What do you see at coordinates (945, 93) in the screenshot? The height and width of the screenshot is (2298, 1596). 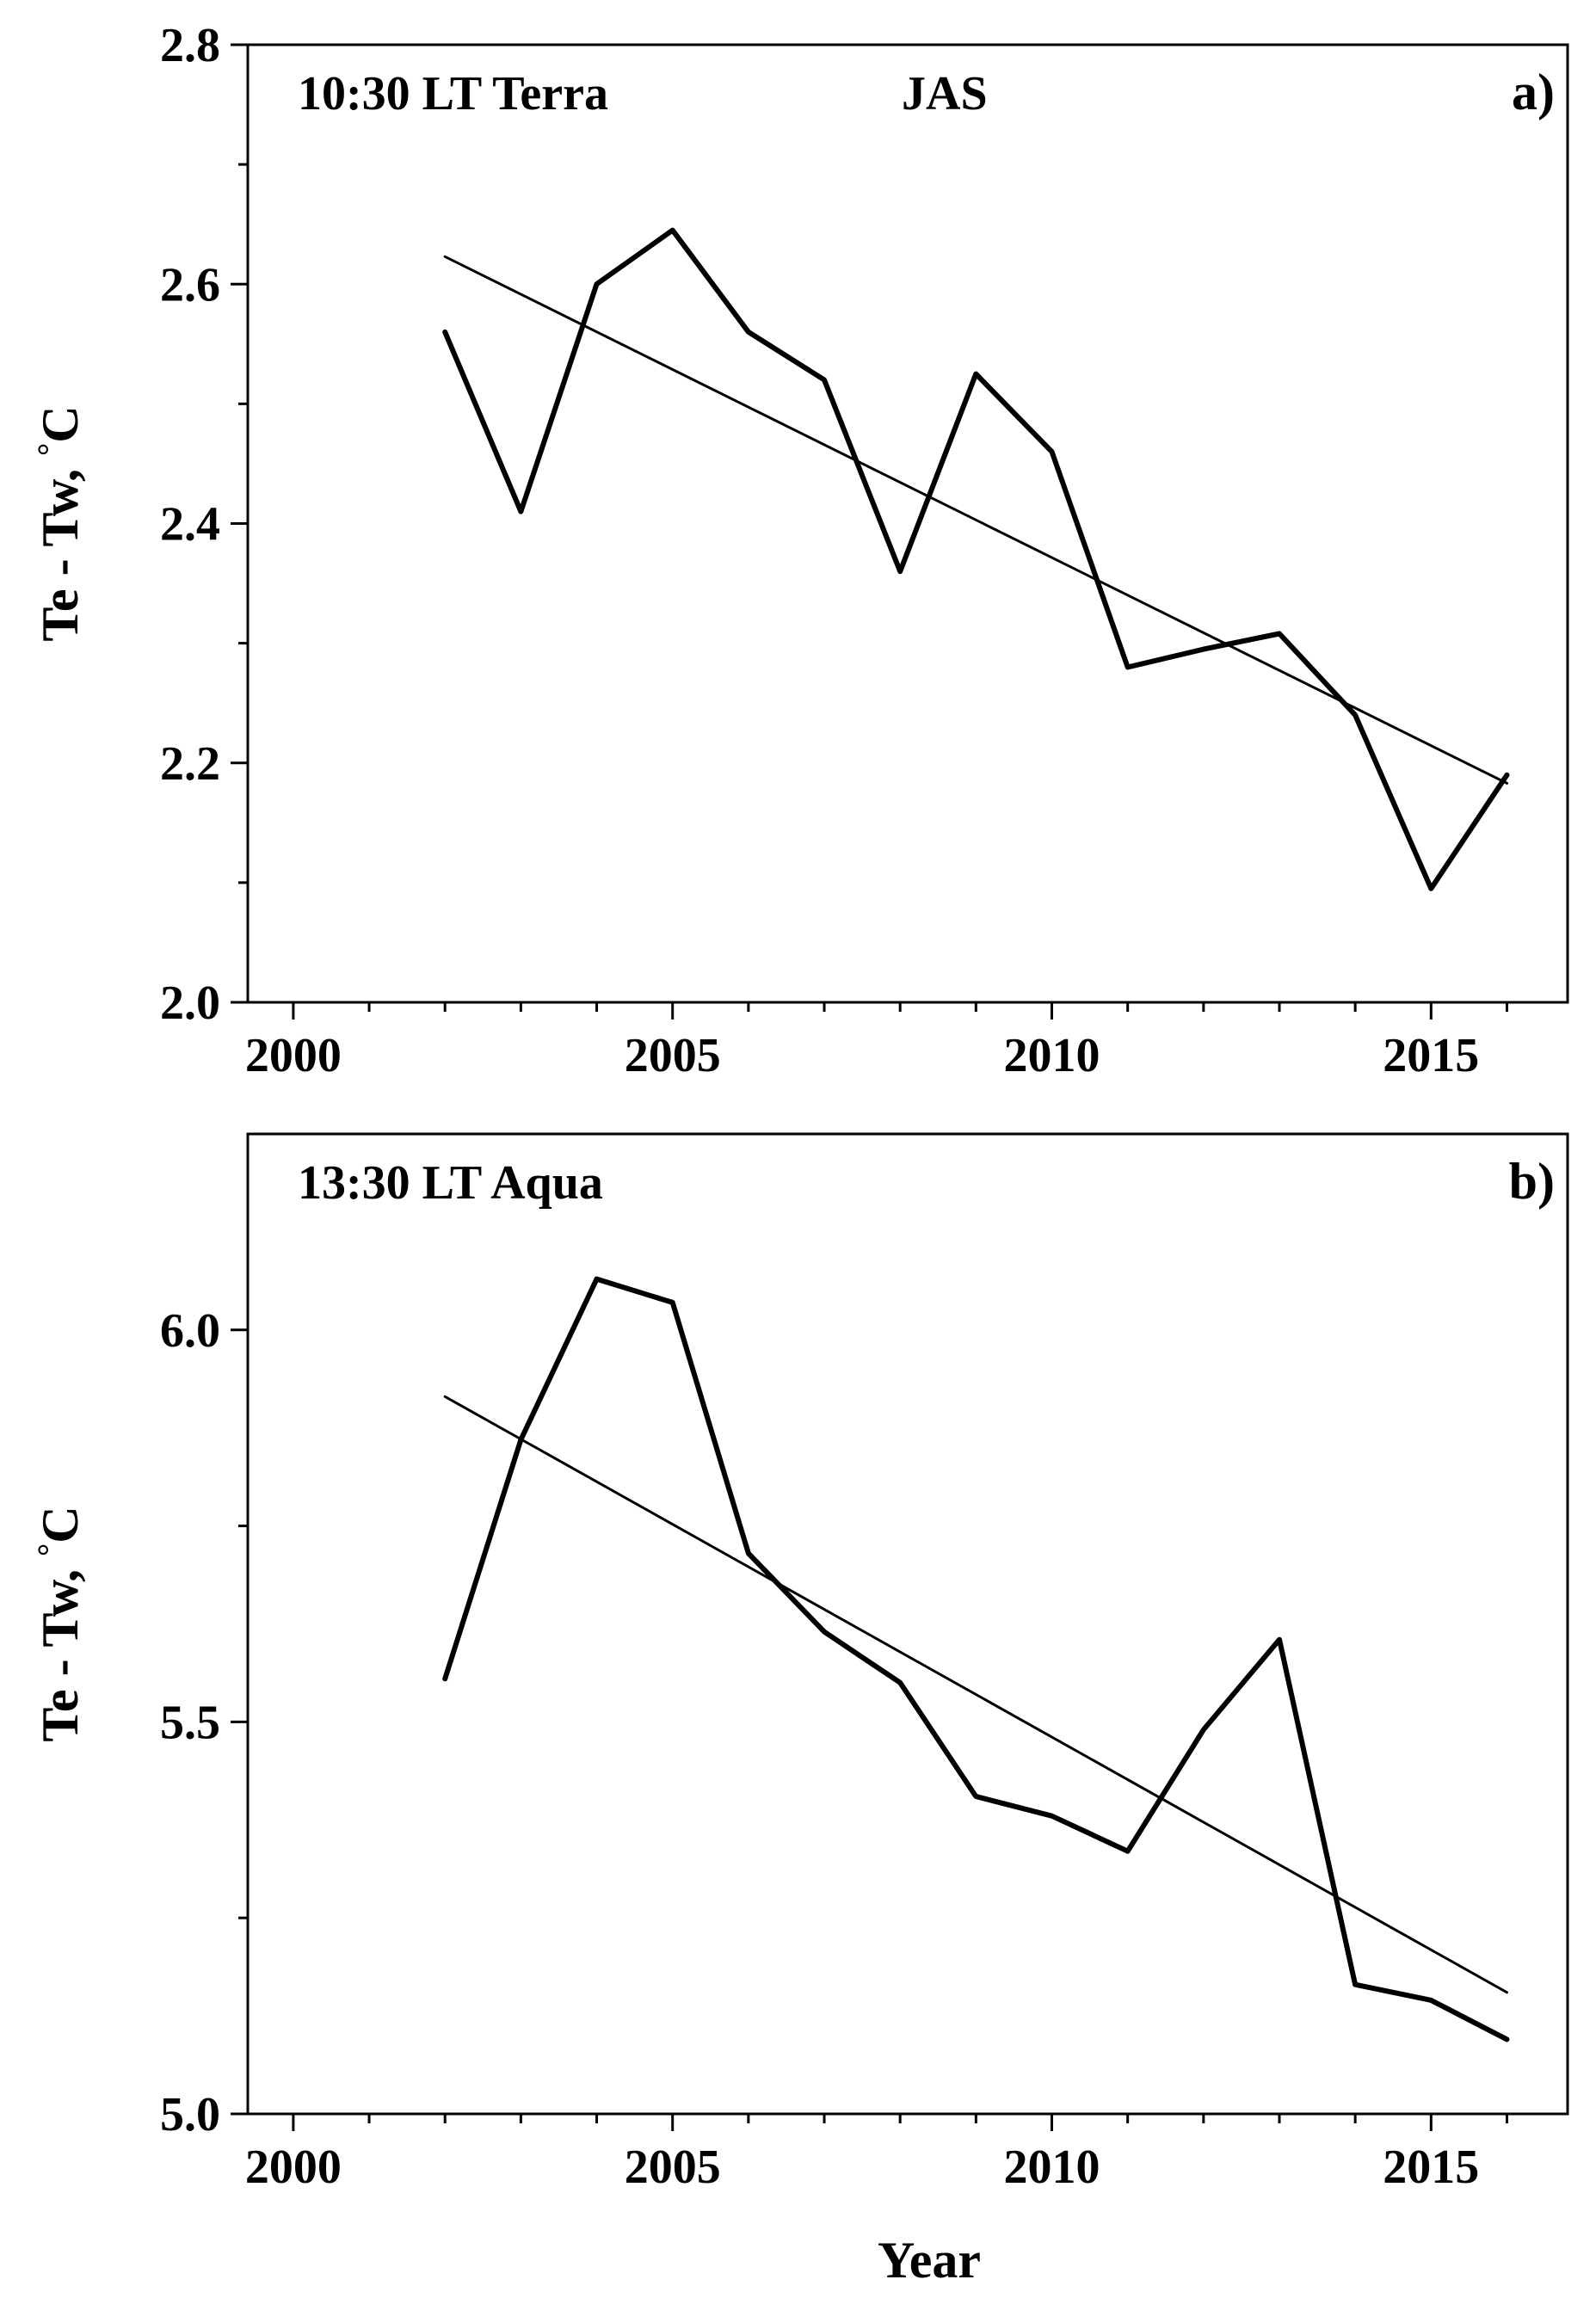 I see `panel-a-annotation-season: JAS` at bounding box center [945, 93].